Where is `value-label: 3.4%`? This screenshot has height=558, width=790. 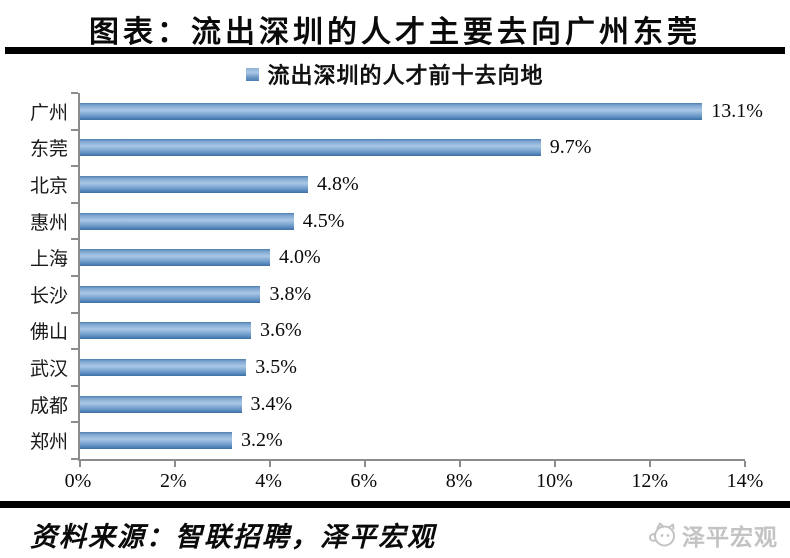
value-label: 3.4% is located at coordinates (271, 403).